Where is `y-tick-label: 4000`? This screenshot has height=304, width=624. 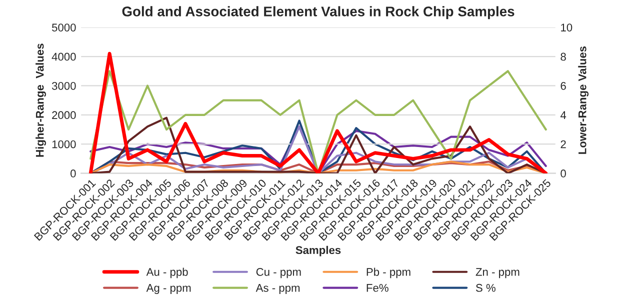
y-tick-label: 4000 is located at coordinates (64, 56).